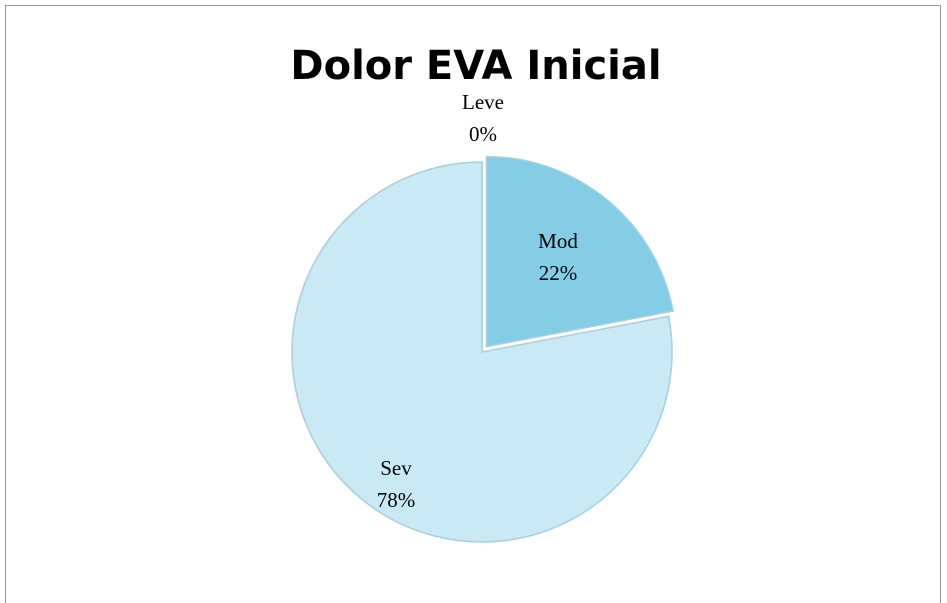 The height and width of the screenshot is (603, 947). What do you see at coordinates (396, 468) in the screenshot?
I see `slice-category-label: Sev` at bounding box center [396, 468].